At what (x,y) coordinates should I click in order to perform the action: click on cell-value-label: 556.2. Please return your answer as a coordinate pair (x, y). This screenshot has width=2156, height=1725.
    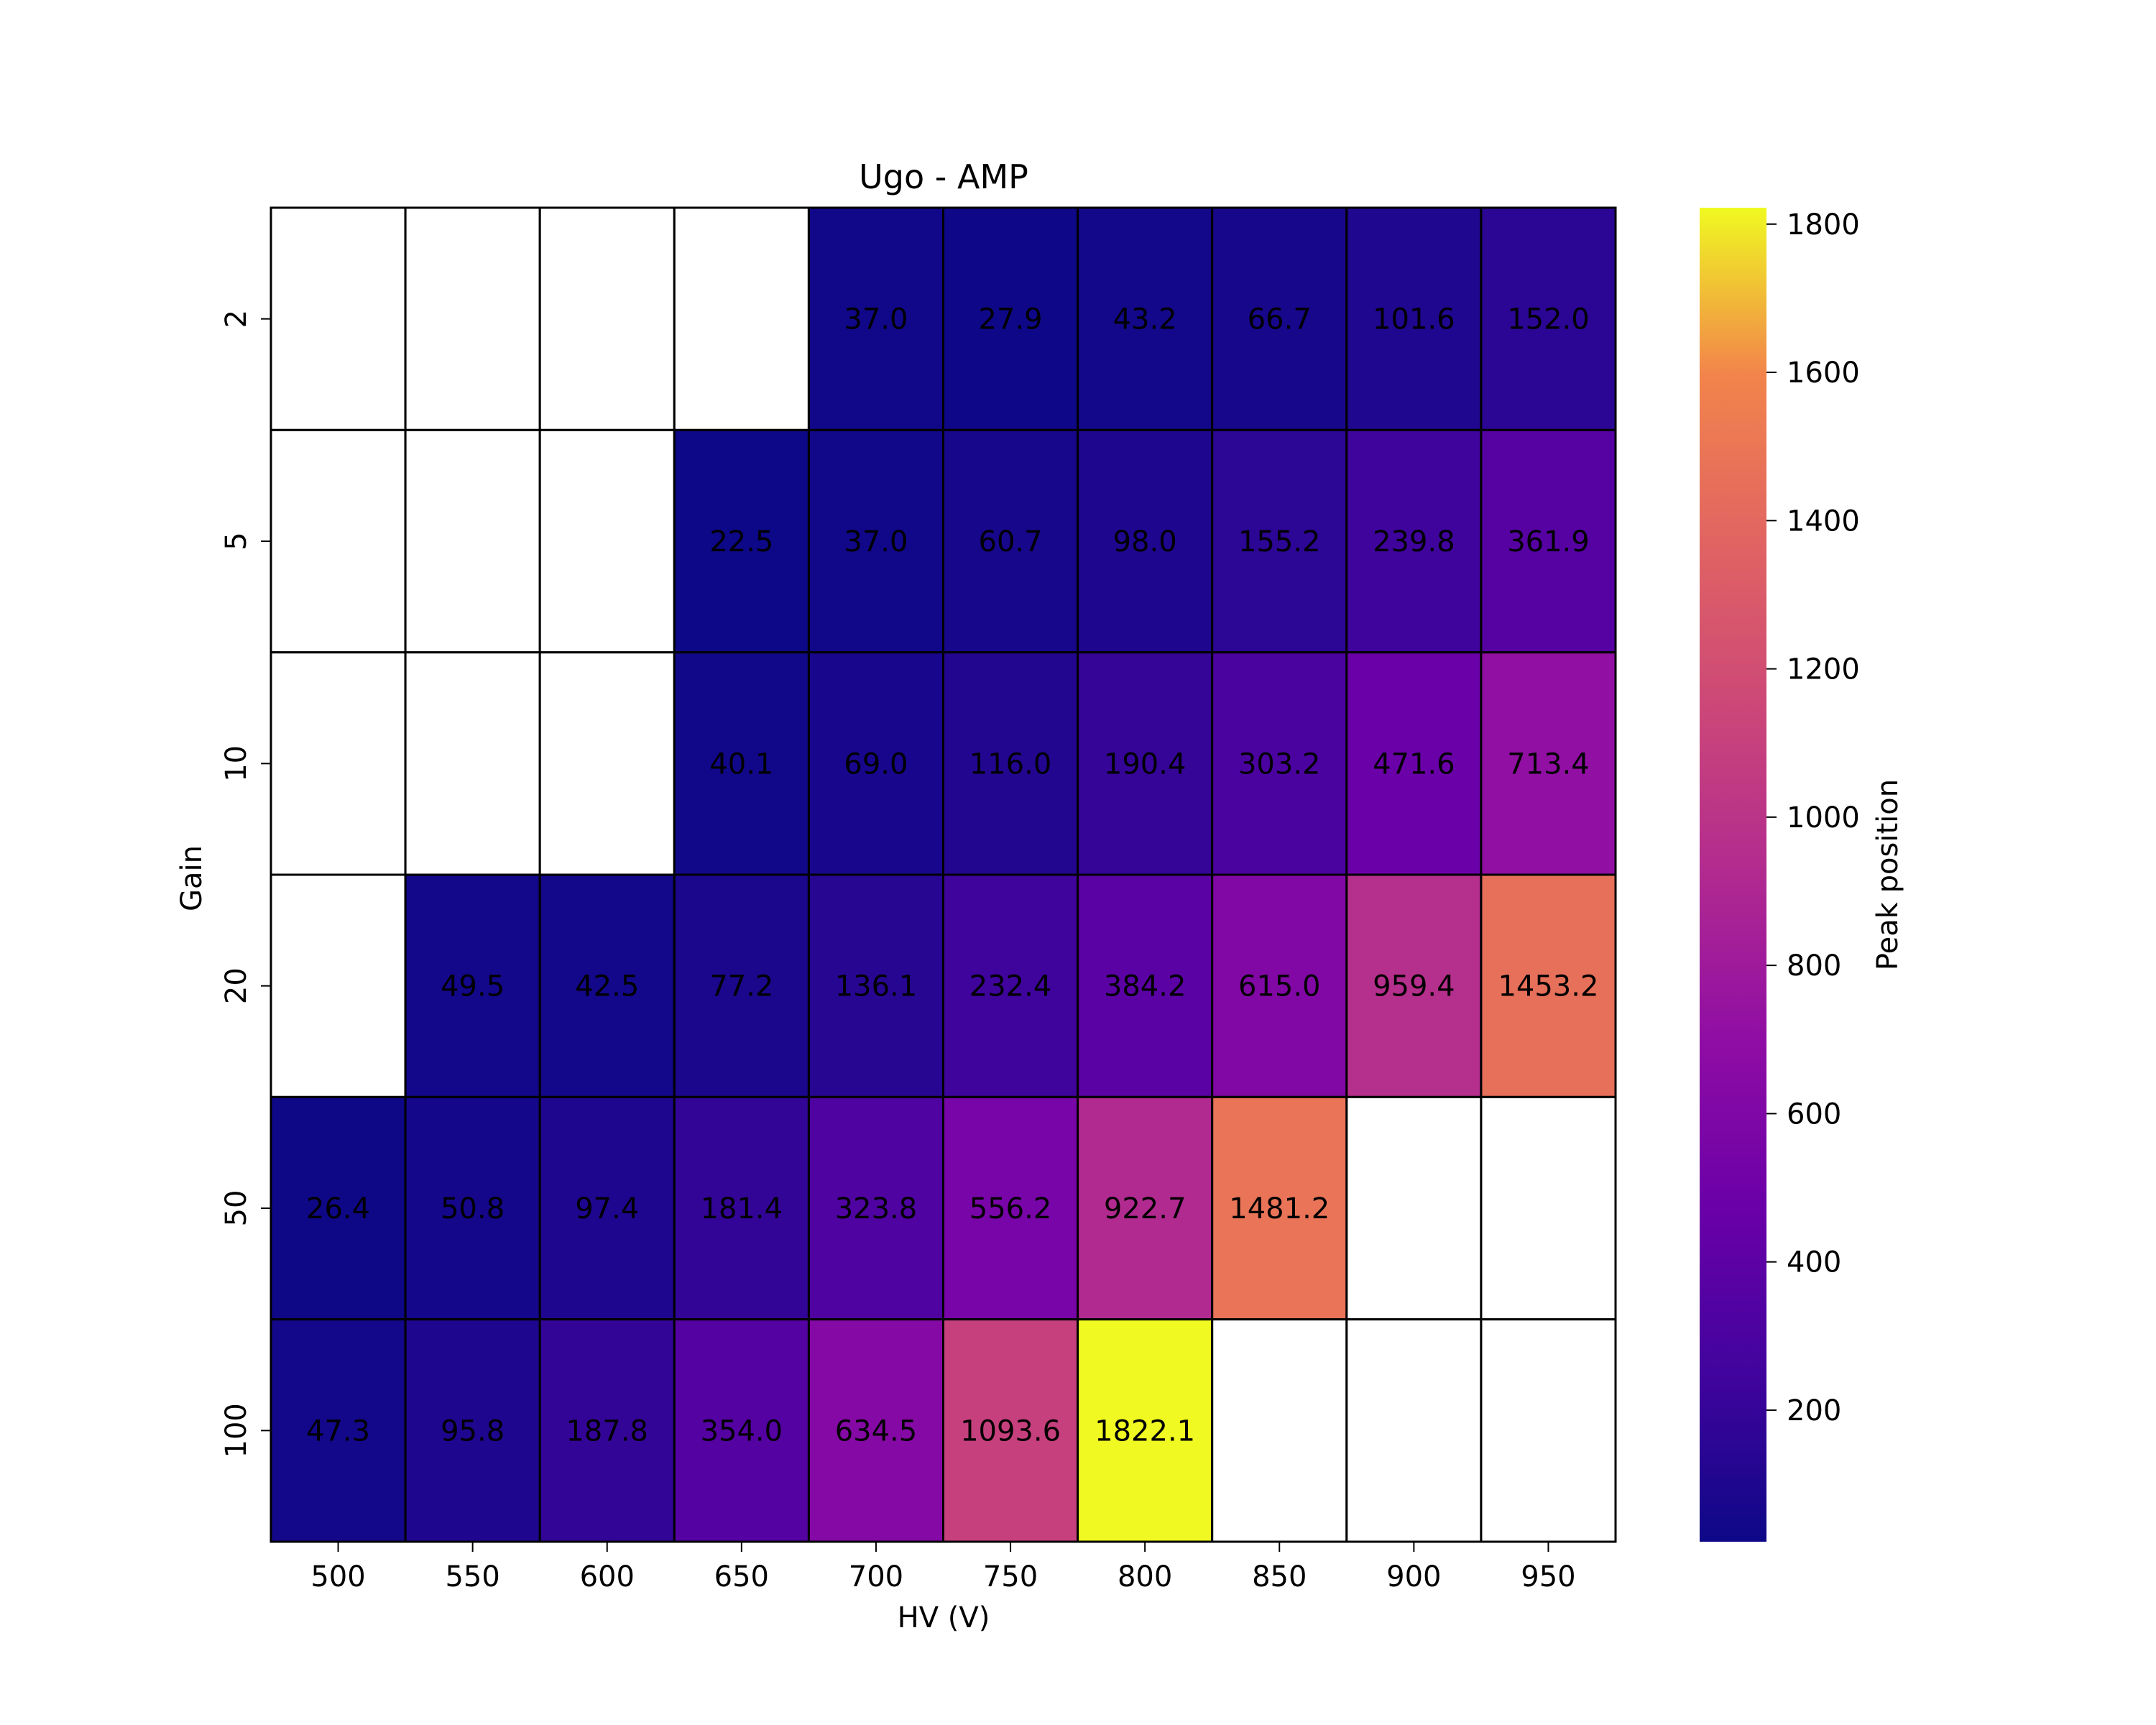
    Looking at the image, I should click on (1011, 1208).